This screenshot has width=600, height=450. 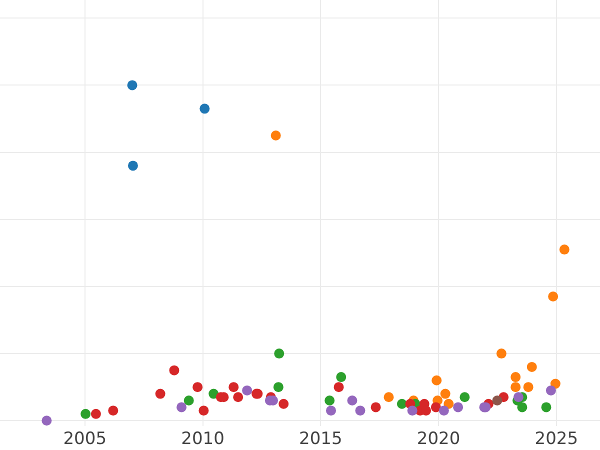 I want to click on x-tick-label: 2015, so click(x=320, y=439).